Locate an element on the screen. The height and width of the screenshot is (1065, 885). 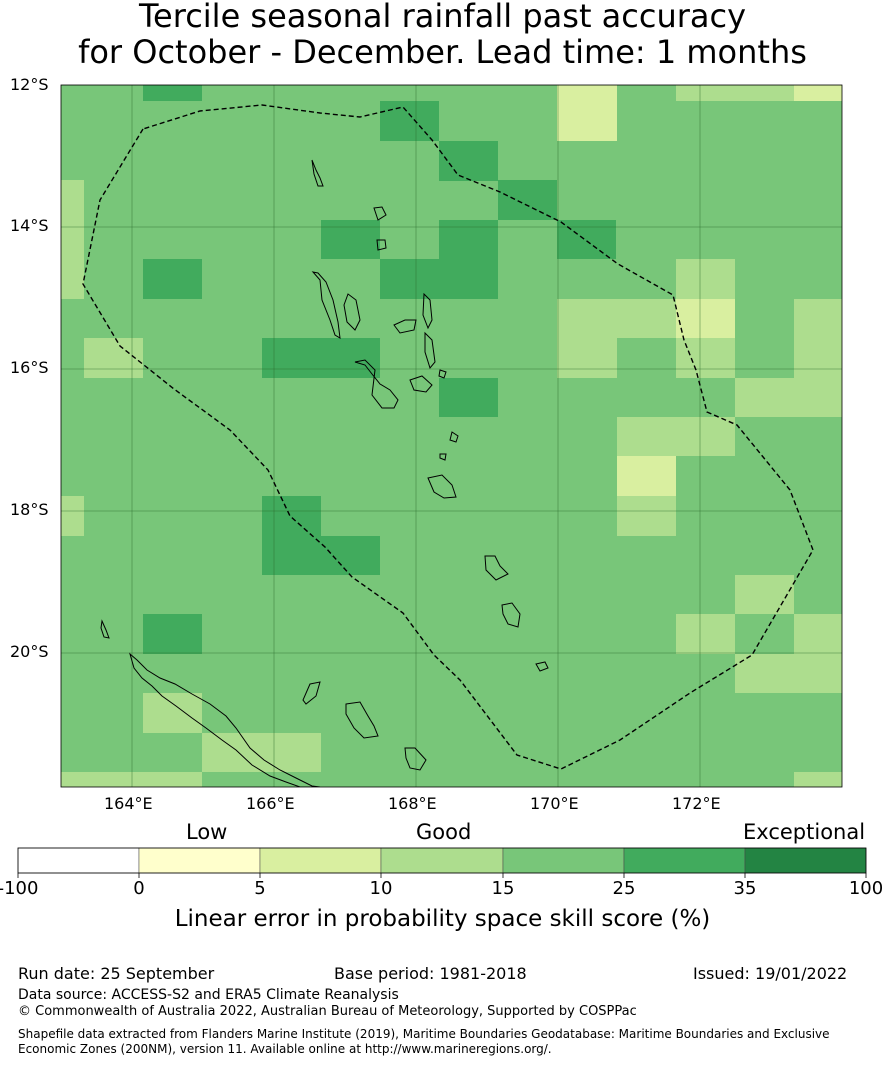
colorbar-tick: 0 is located at coordinates (139, 888).